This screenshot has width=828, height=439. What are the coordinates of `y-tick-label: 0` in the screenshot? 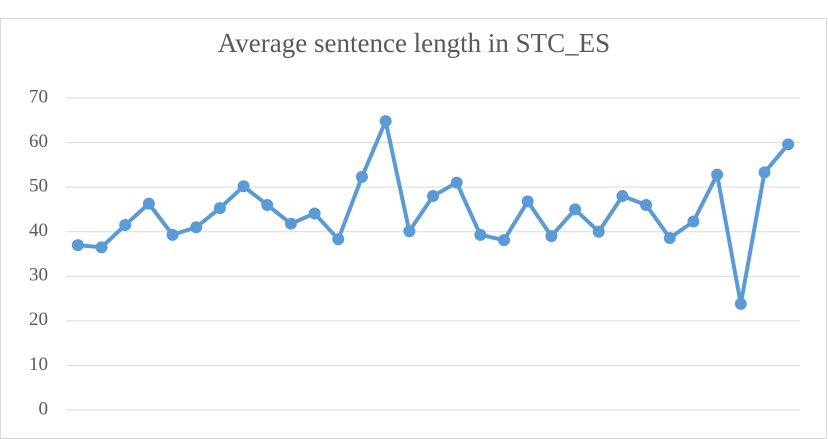 It's located at (44, 408).